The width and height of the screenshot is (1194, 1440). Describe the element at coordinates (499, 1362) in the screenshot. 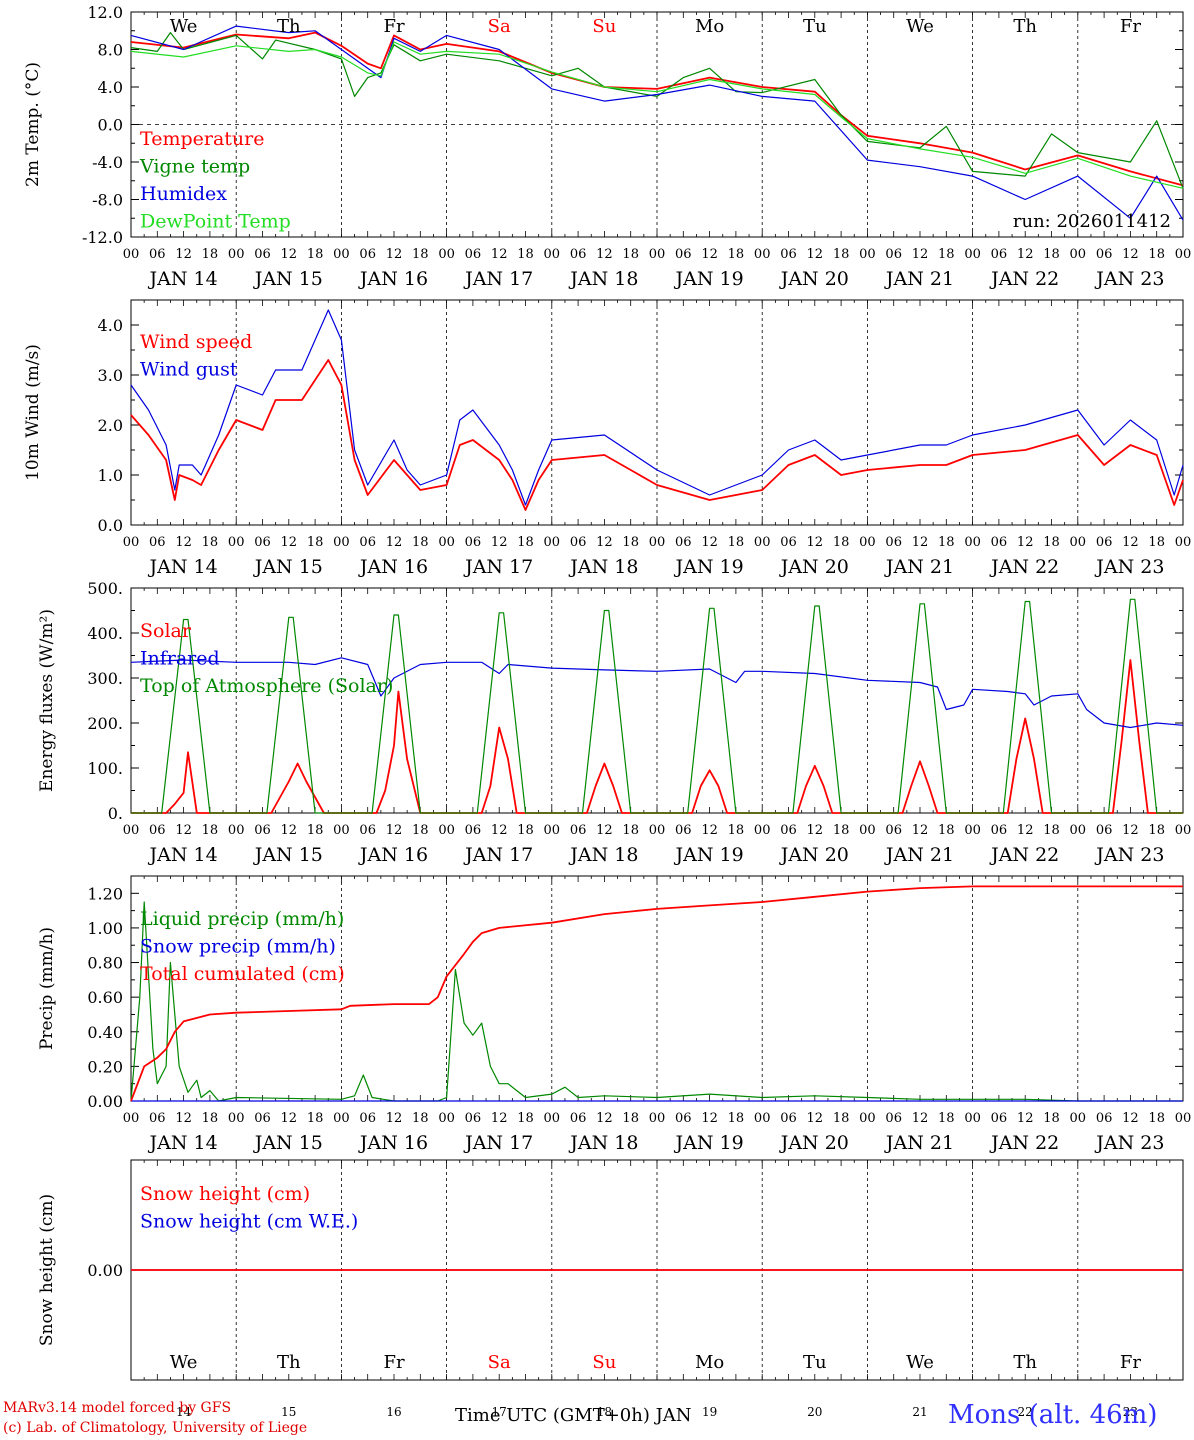

I see `snow-day-name: Sa` at that location.